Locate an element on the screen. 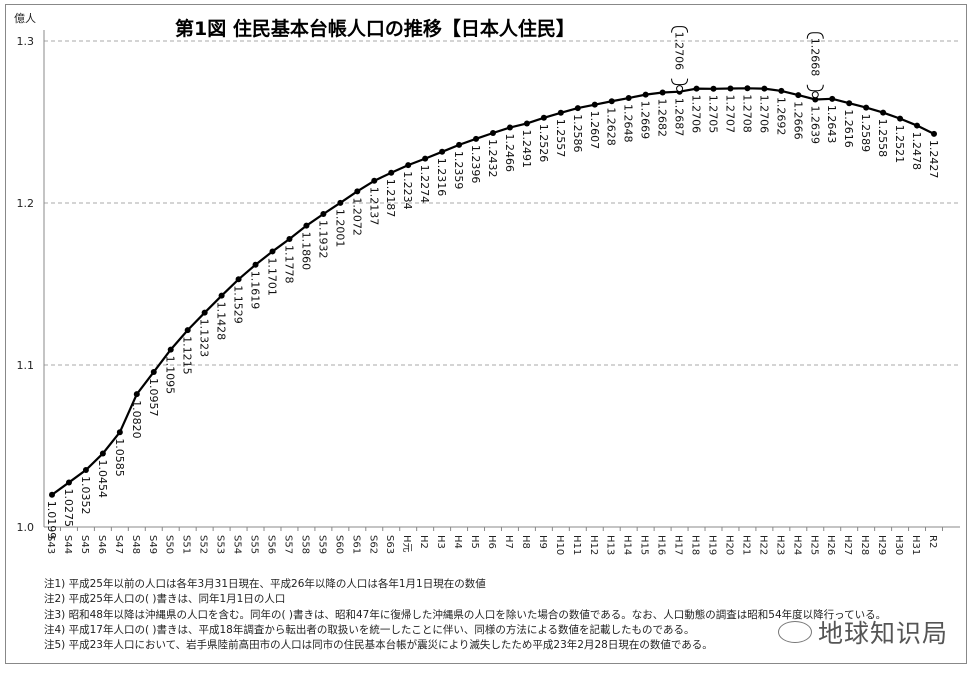 This screenshot has height=673, width=974. data-label: 1.2666 is located at coordinates (797, 120).